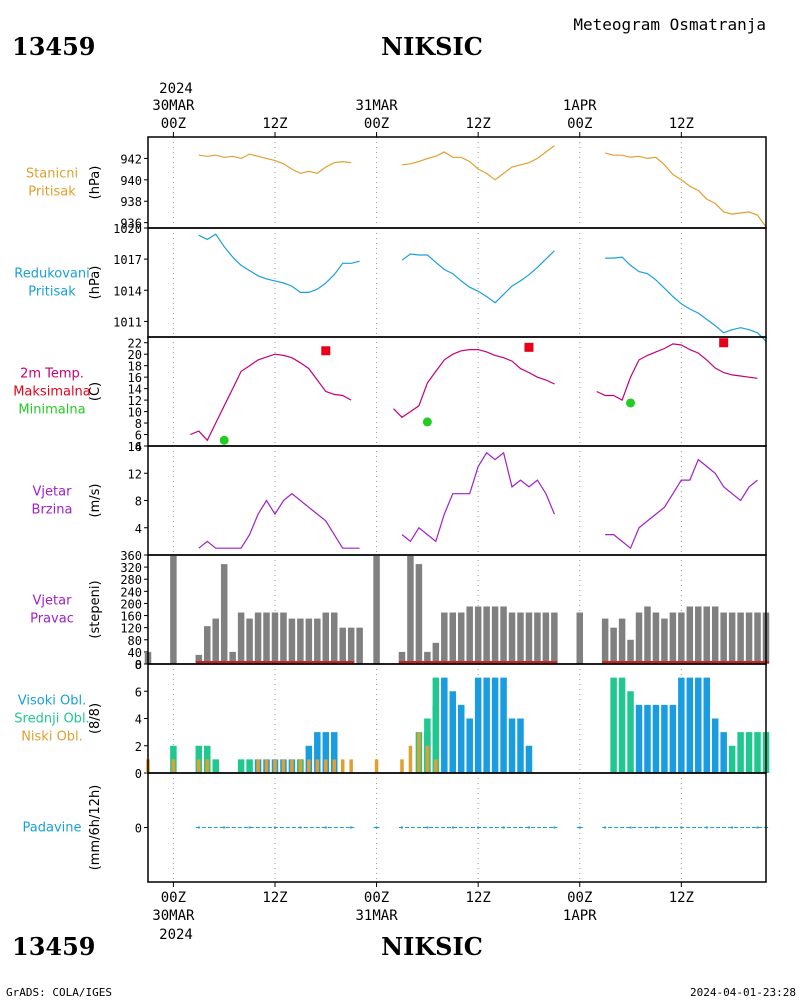 This screenshot has height=1000, width=800. What do you see at coordinates (52, 374) in the screenshot?
I see `panel-label: 2m Temp.` at bounding box center [52, 374].